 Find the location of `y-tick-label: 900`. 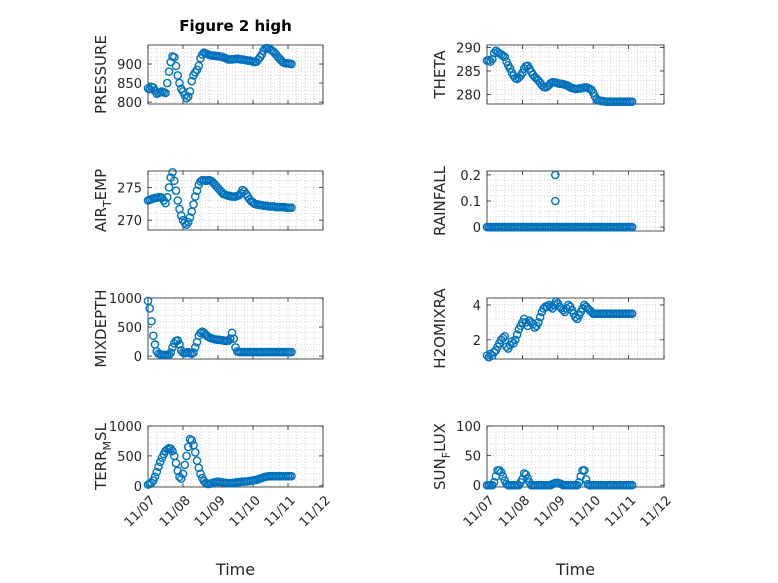

y-tick-label: 900 is located at coordinates (129, 65).